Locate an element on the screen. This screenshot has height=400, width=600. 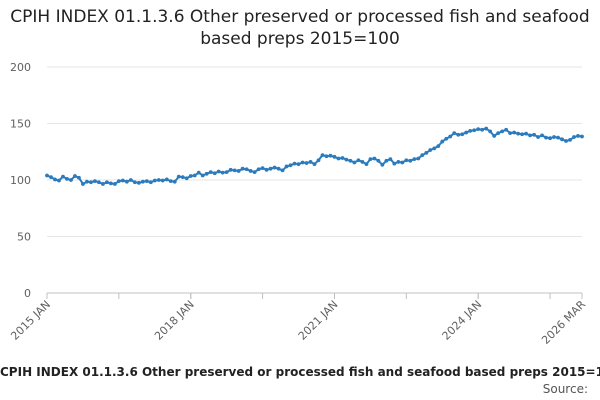
source-label: Source: is located at coordinates (565, 389).